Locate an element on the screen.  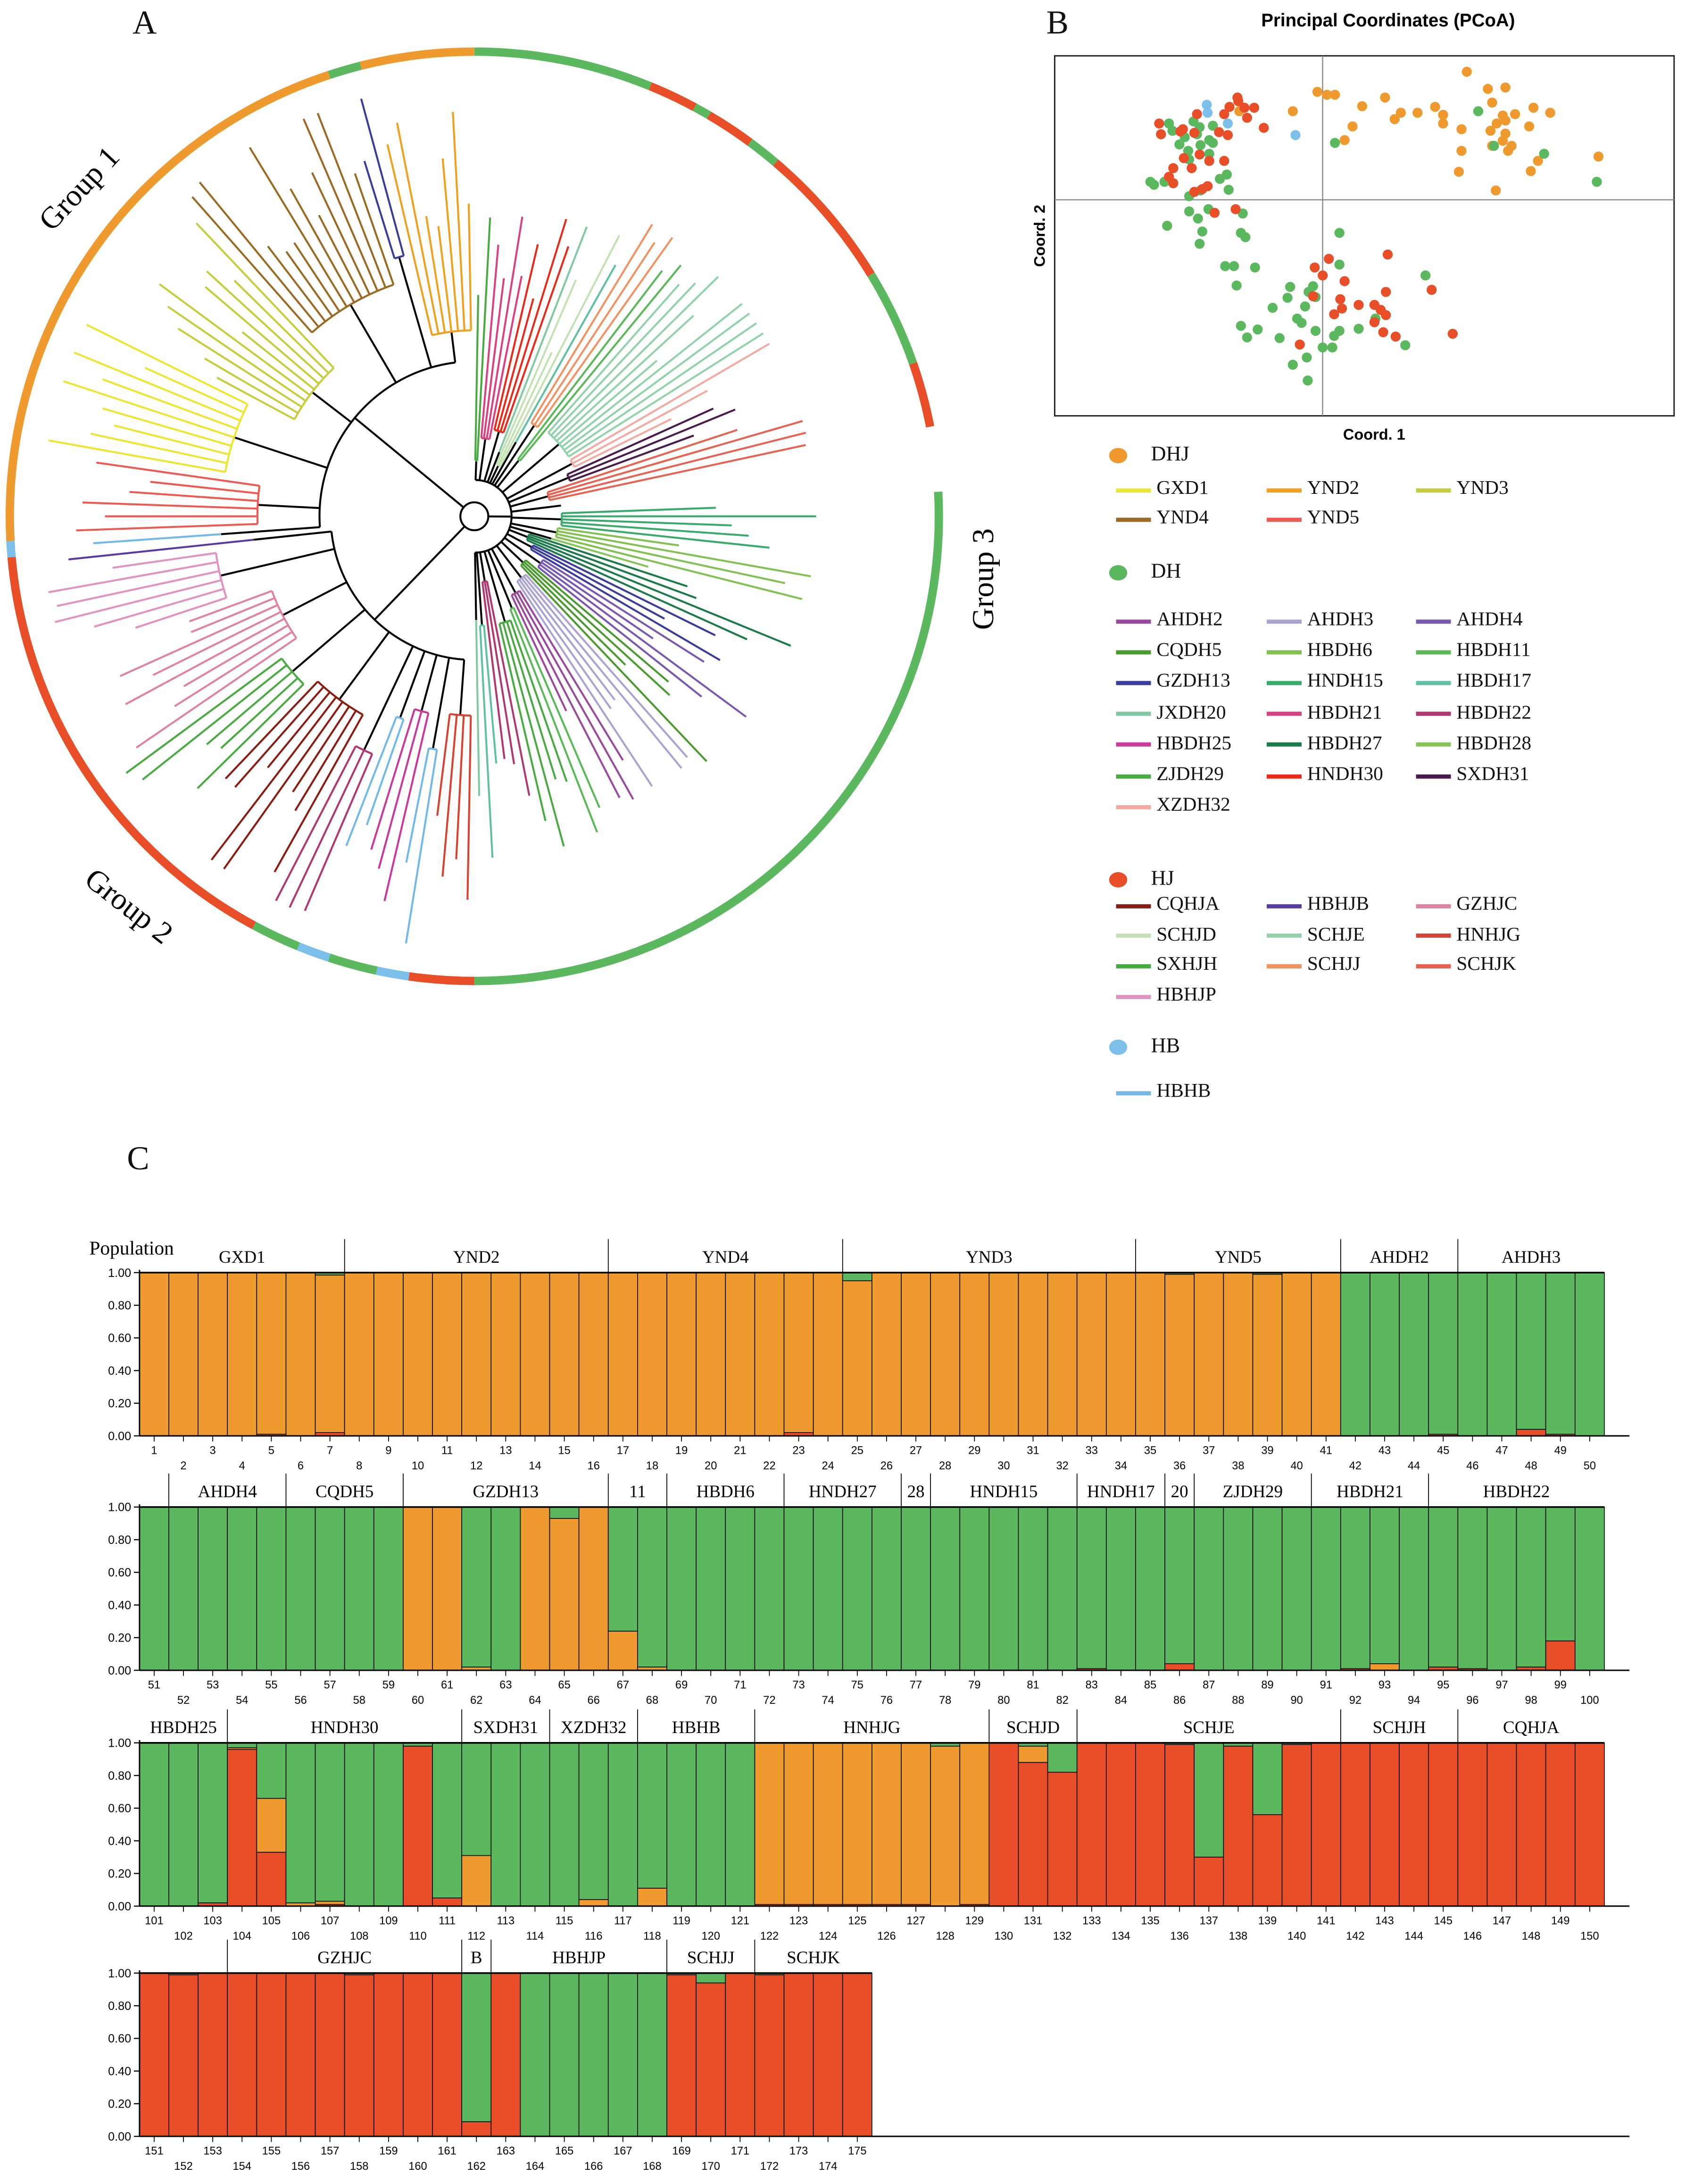
individual-label: 51 is located at coordinates (154, 1685).